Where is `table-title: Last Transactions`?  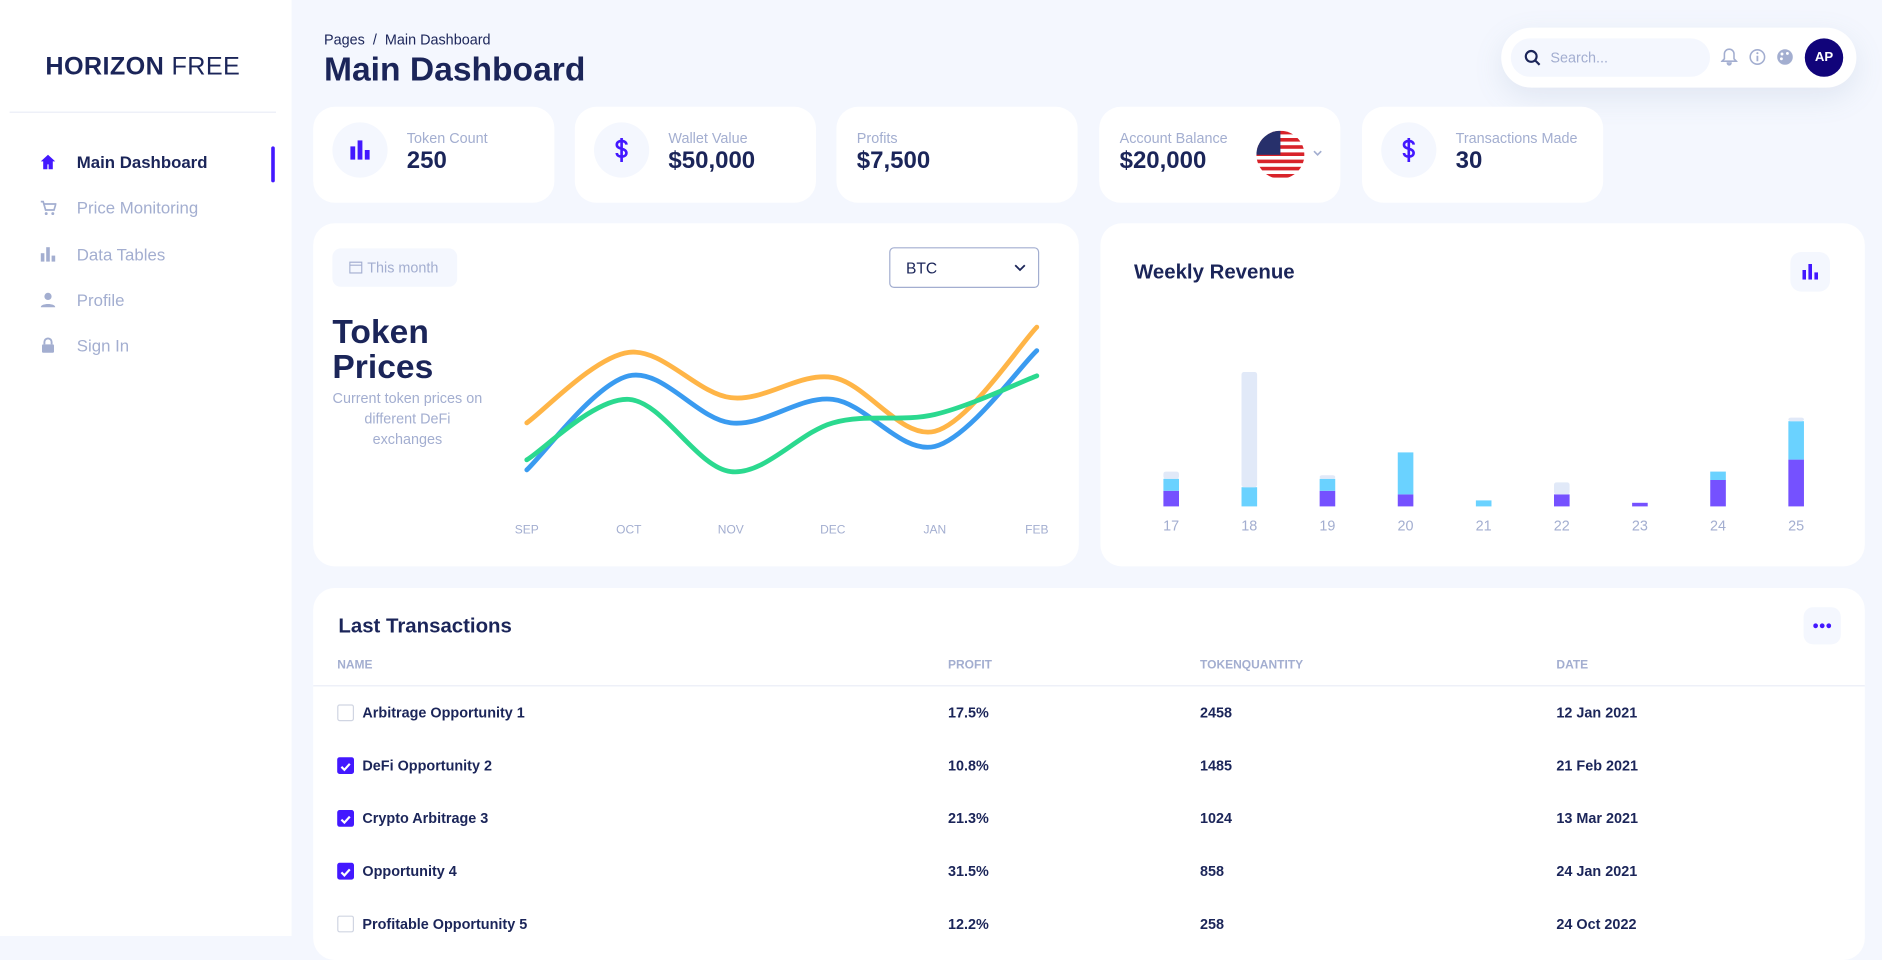 table-title: Last Transactions is located at coordinates (425, 626).